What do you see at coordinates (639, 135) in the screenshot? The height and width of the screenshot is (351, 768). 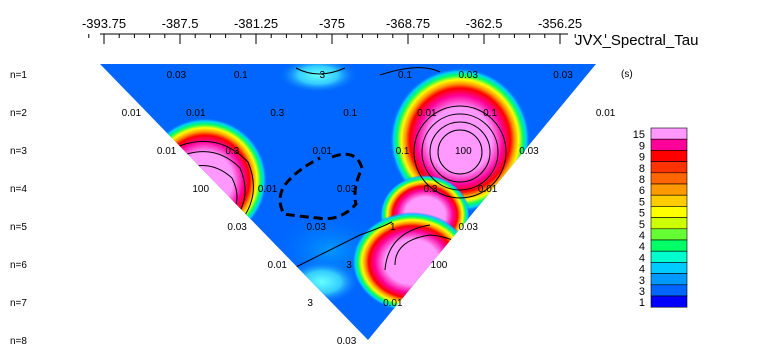 I see `colorbar-label: 15` at bounding box center [639, 135].